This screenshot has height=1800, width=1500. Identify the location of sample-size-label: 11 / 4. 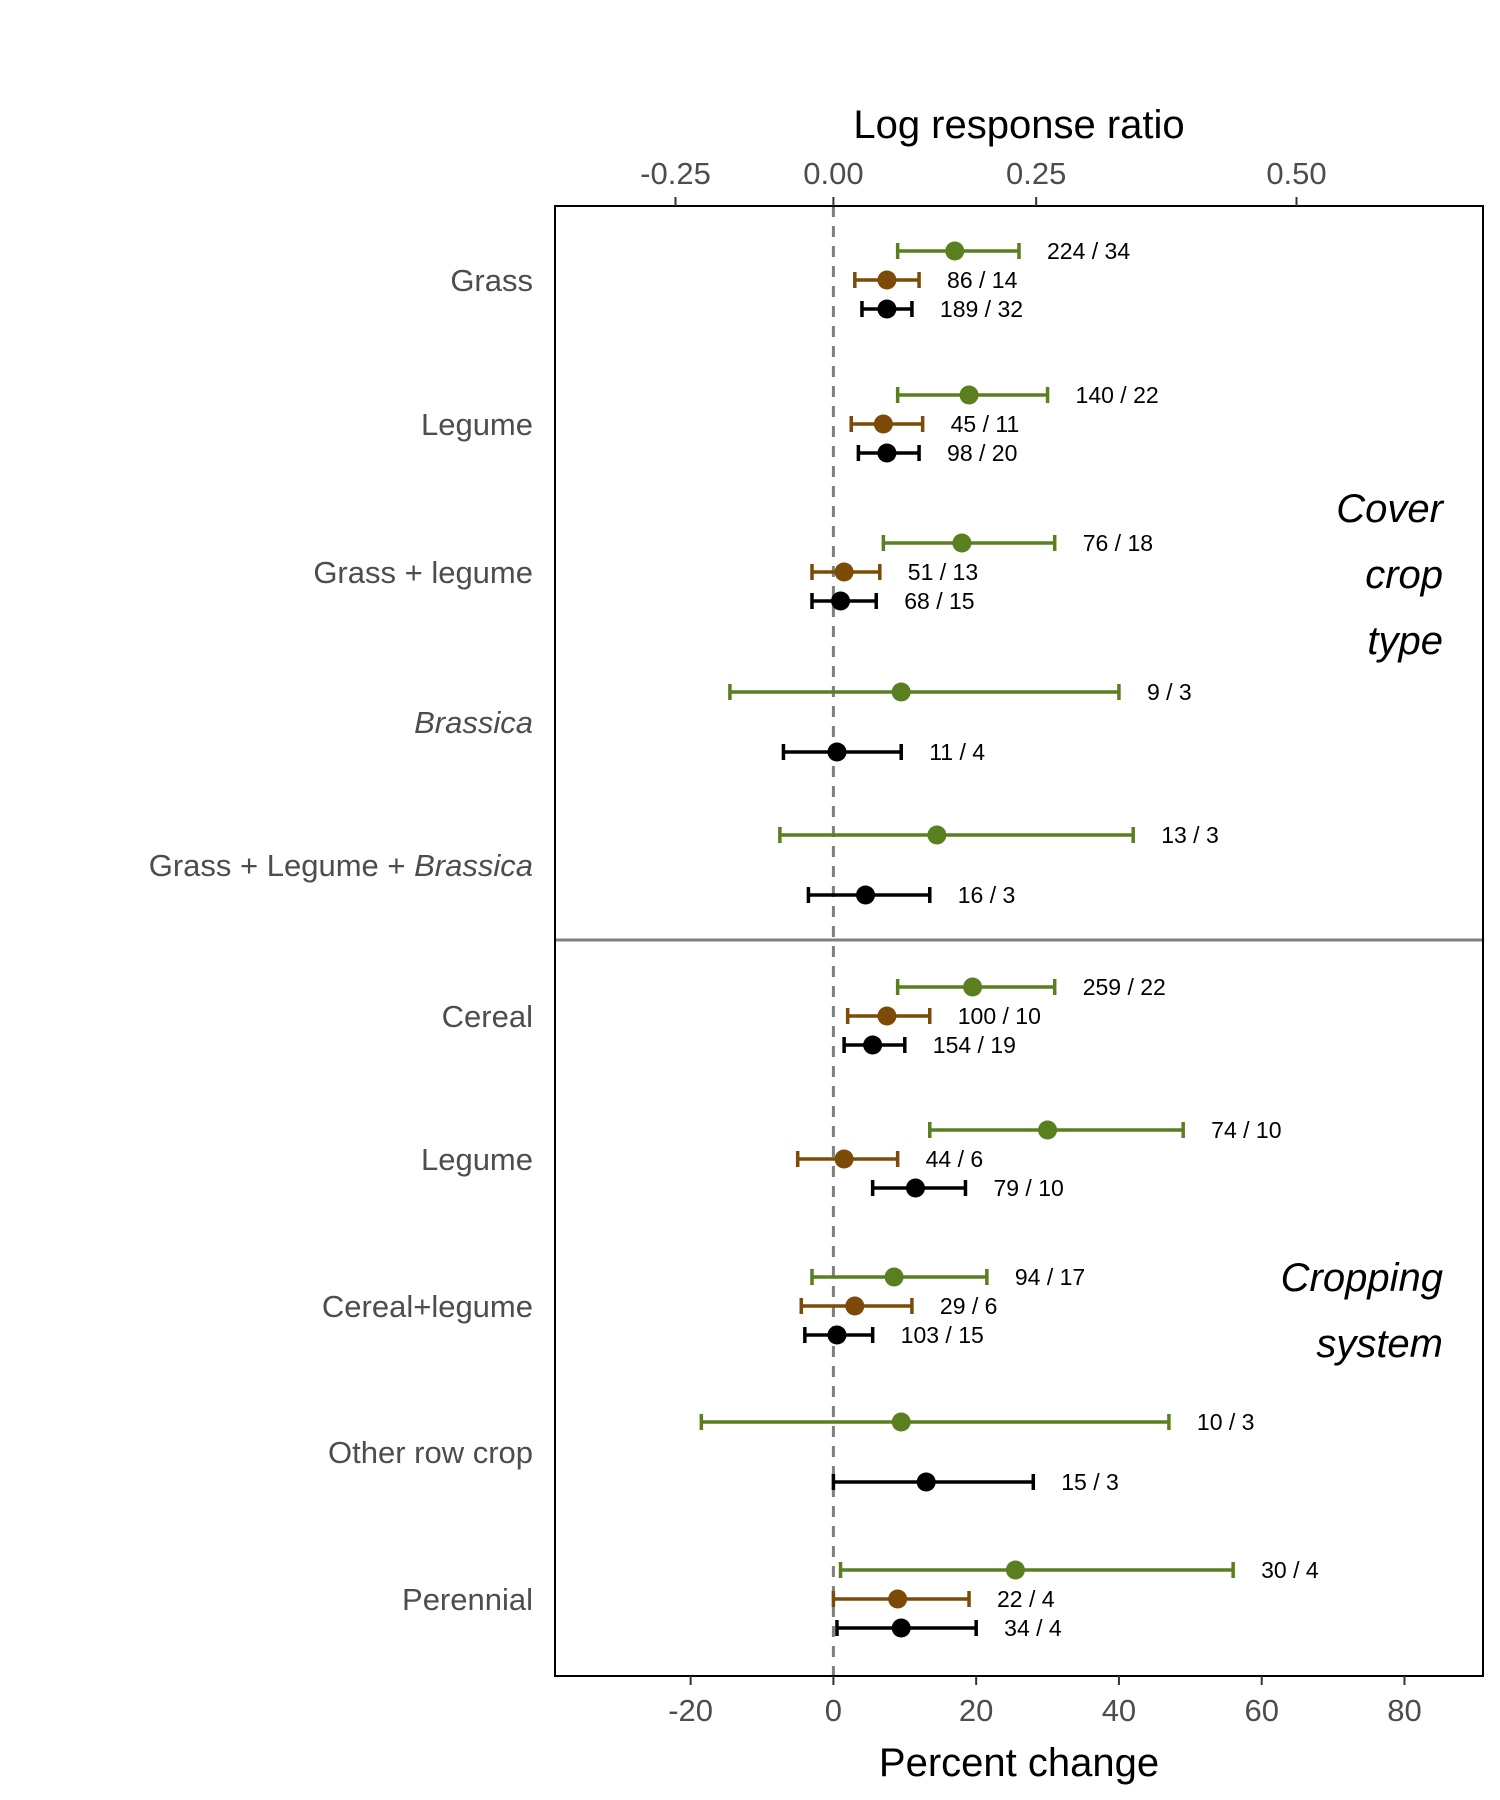
(957, 752).